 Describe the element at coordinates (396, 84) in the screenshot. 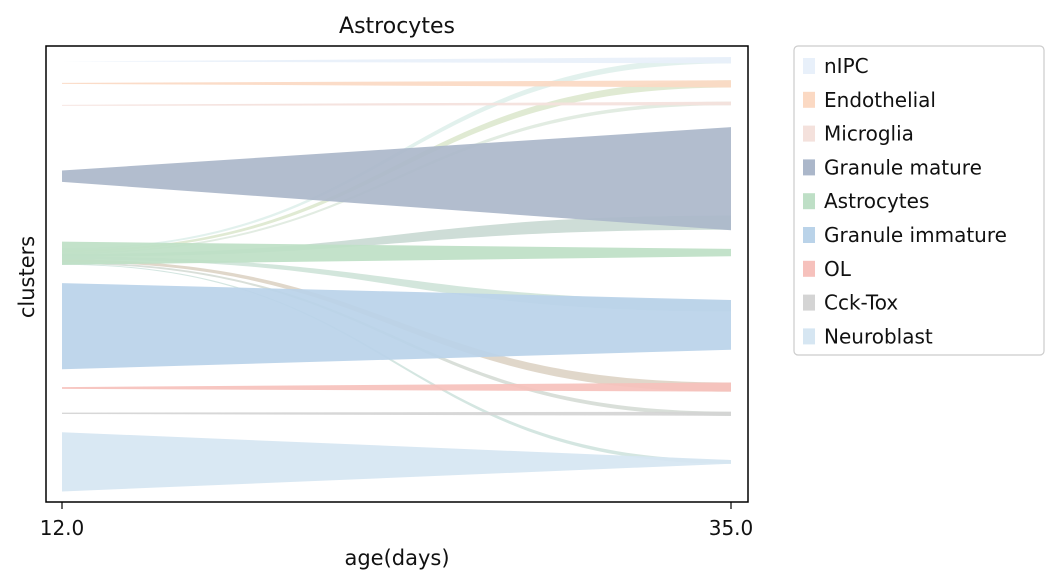

I see `band-endothelial` at that location.